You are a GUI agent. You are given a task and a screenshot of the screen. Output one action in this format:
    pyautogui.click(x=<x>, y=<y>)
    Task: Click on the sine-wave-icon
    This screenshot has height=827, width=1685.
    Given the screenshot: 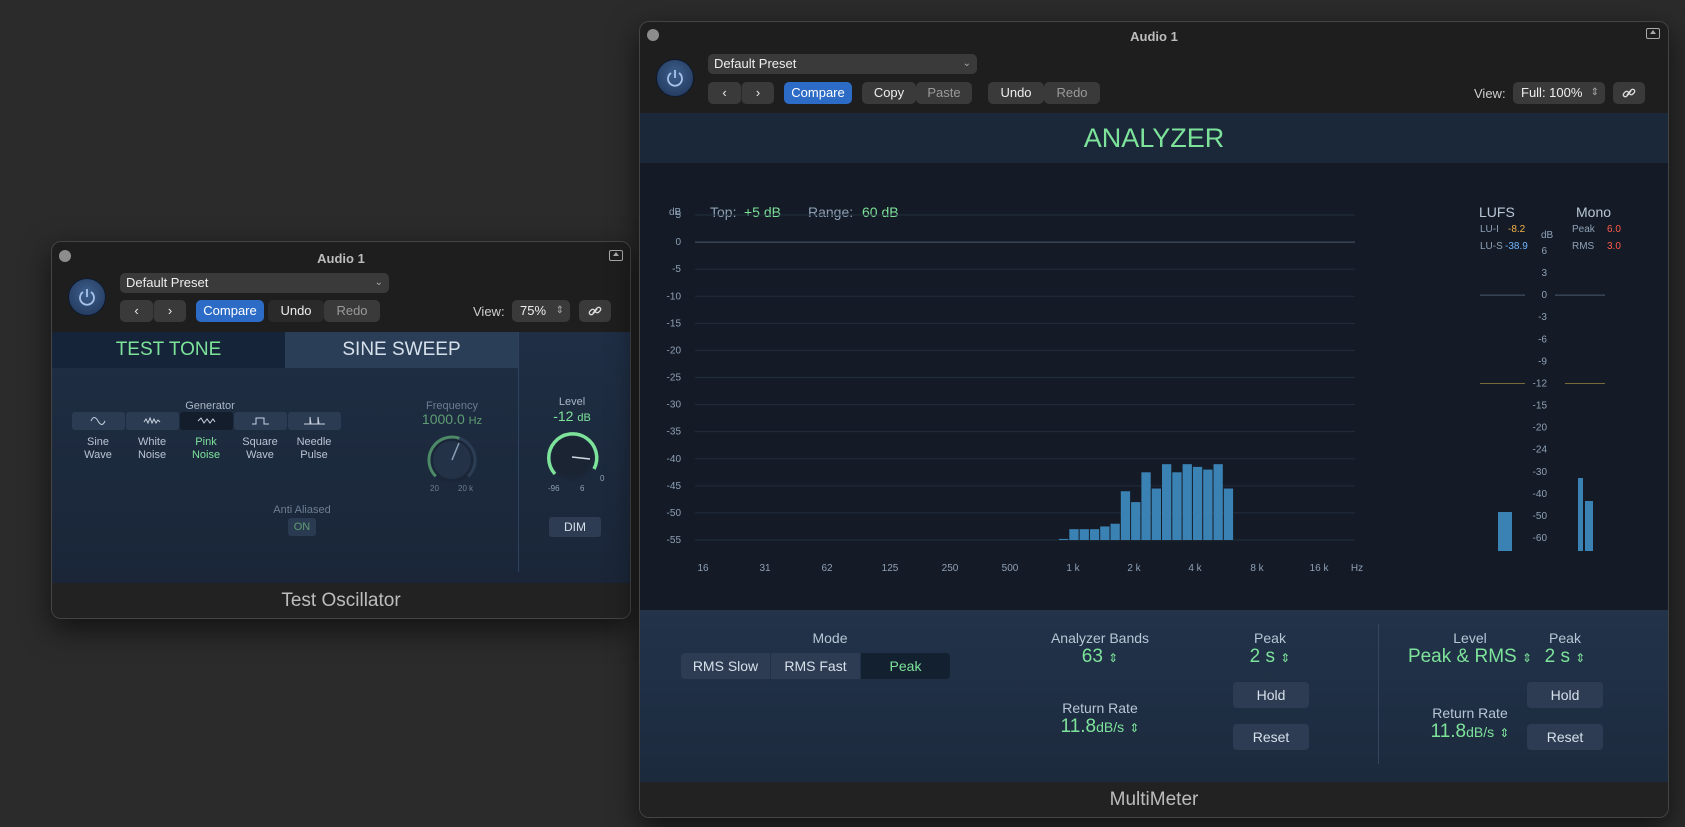 What is the action you would take?
    pyautogui.click(x=98, y=421)
    